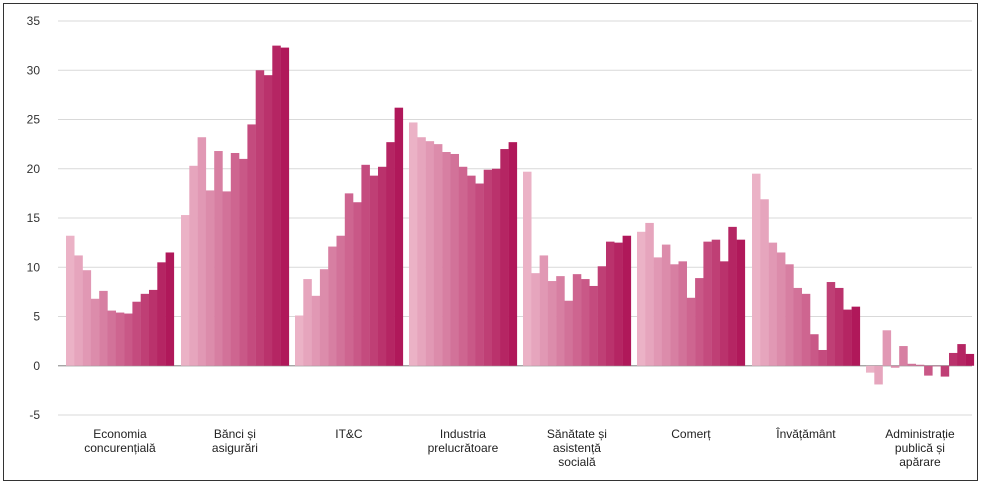  I want to click on x-category-label: Învățământ, so click(805, 433).